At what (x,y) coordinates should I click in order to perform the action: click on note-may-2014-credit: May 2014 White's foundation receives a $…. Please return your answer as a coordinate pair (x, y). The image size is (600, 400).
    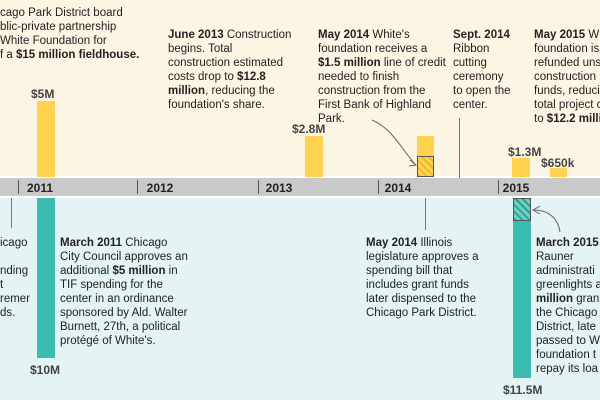
    Looking at the image, I should click on (382, 77).